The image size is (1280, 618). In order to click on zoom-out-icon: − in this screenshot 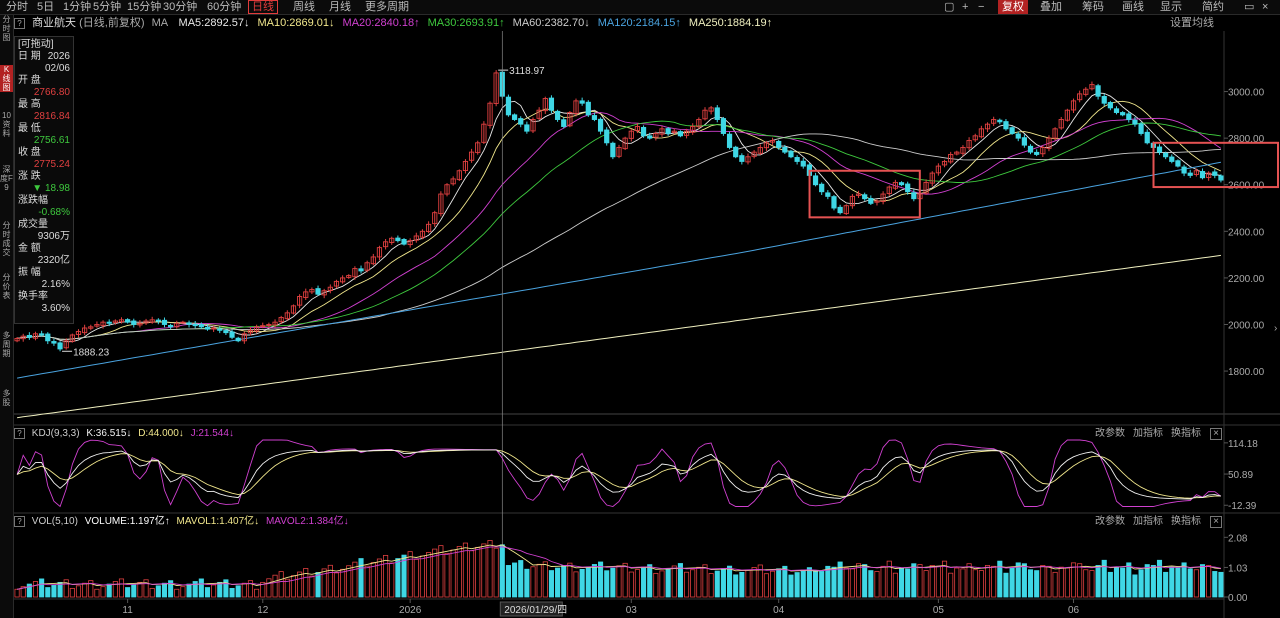, I will do `click(981, 7)`.